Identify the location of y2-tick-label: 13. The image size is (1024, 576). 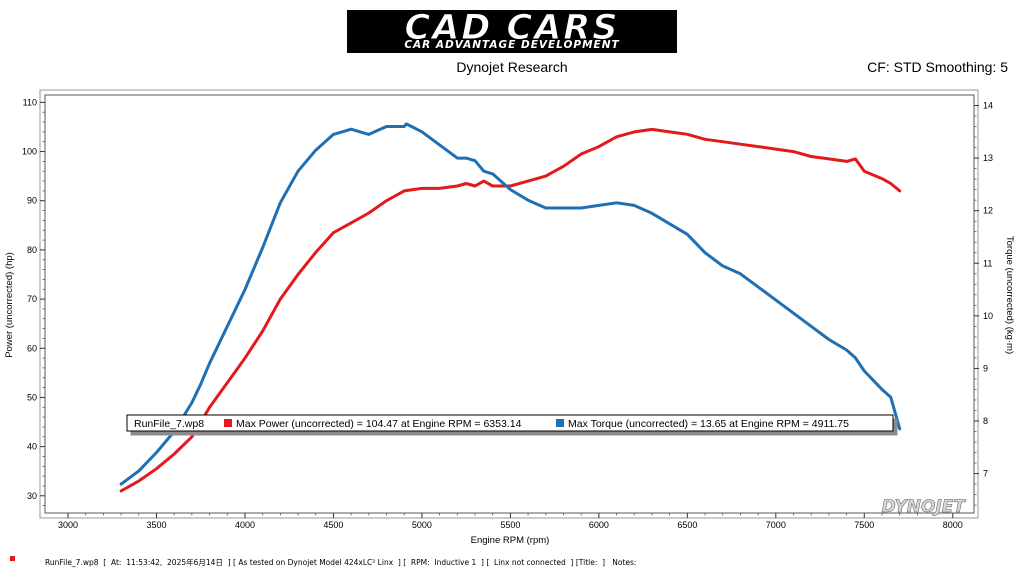
(988, 158).